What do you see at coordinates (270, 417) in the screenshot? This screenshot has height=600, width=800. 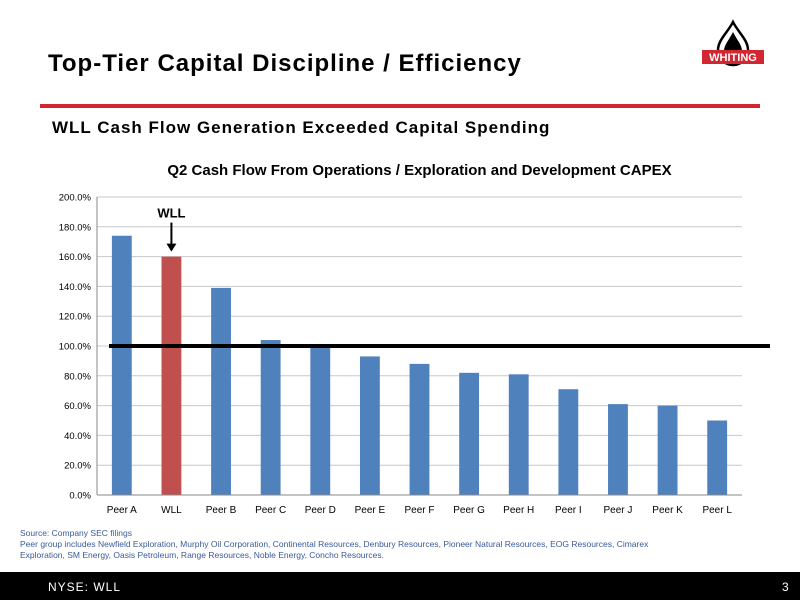 I see `bar-peer-c` at bounding box center [270, 417].